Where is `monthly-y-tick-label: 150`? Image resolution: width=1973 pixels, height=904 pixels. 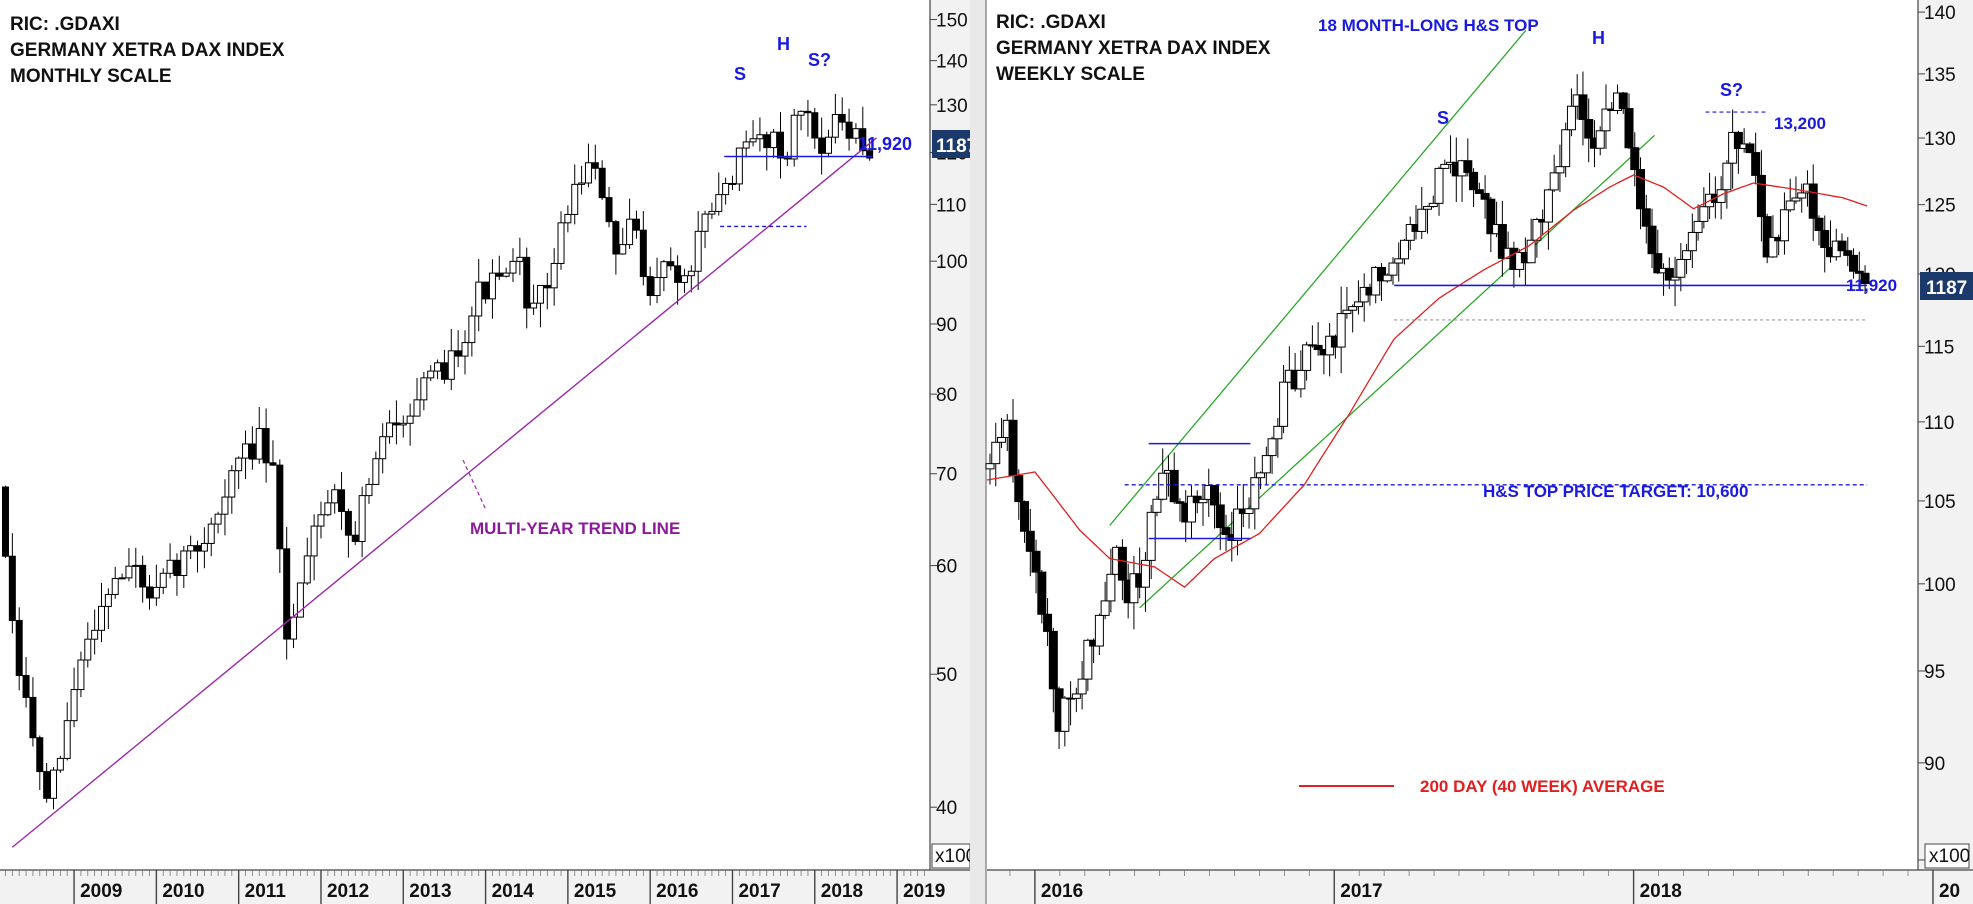
monthly-y-tick-label: 150 is located at coordinates (952, 21).